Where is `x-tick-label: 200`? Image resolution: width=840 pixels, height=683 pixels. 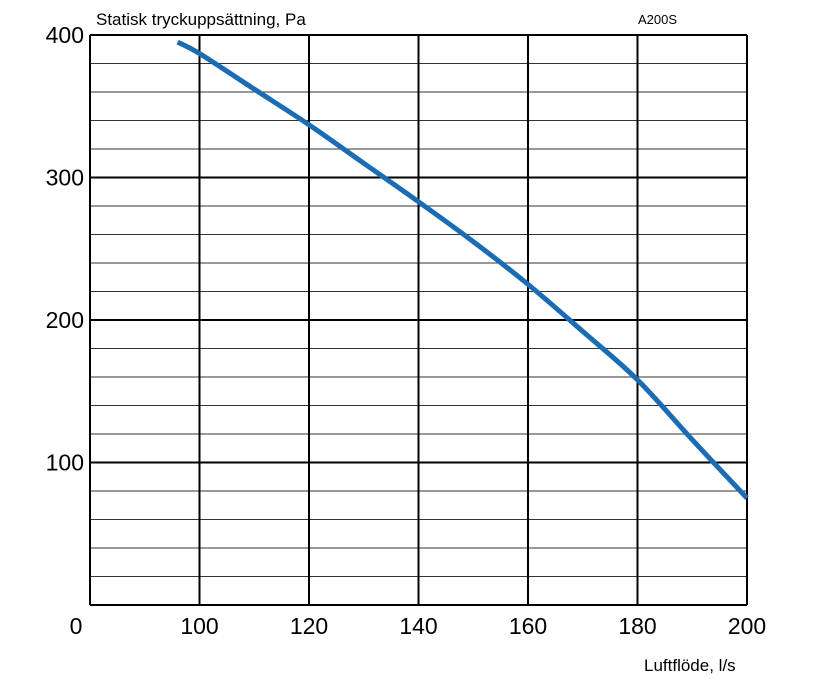
x-tick-label: 200 is located at coordinates (747, 626).